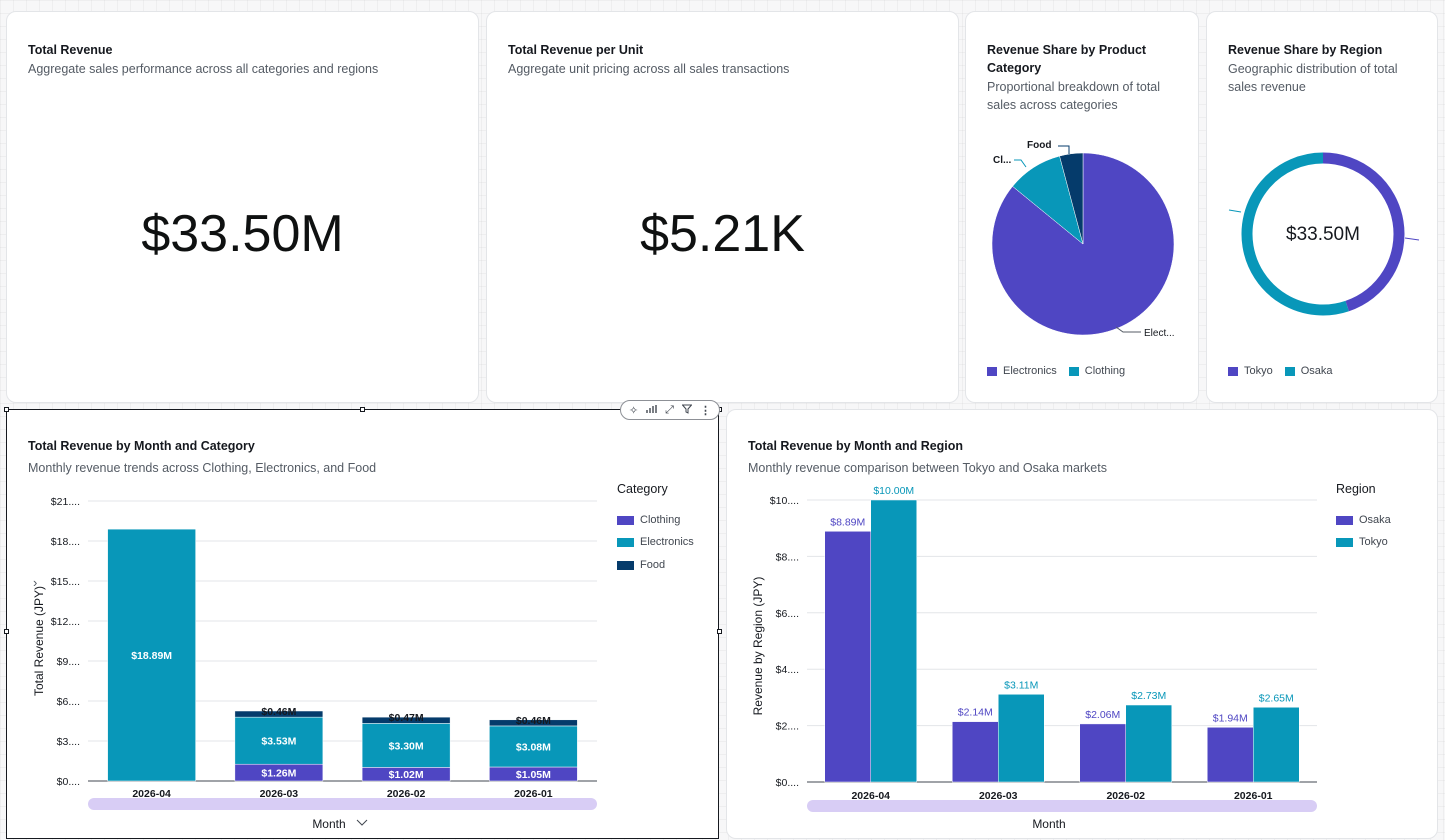  Describe the element at coordinates (1064, 149) in the screenshot. I see `callout-line-food` at that location.